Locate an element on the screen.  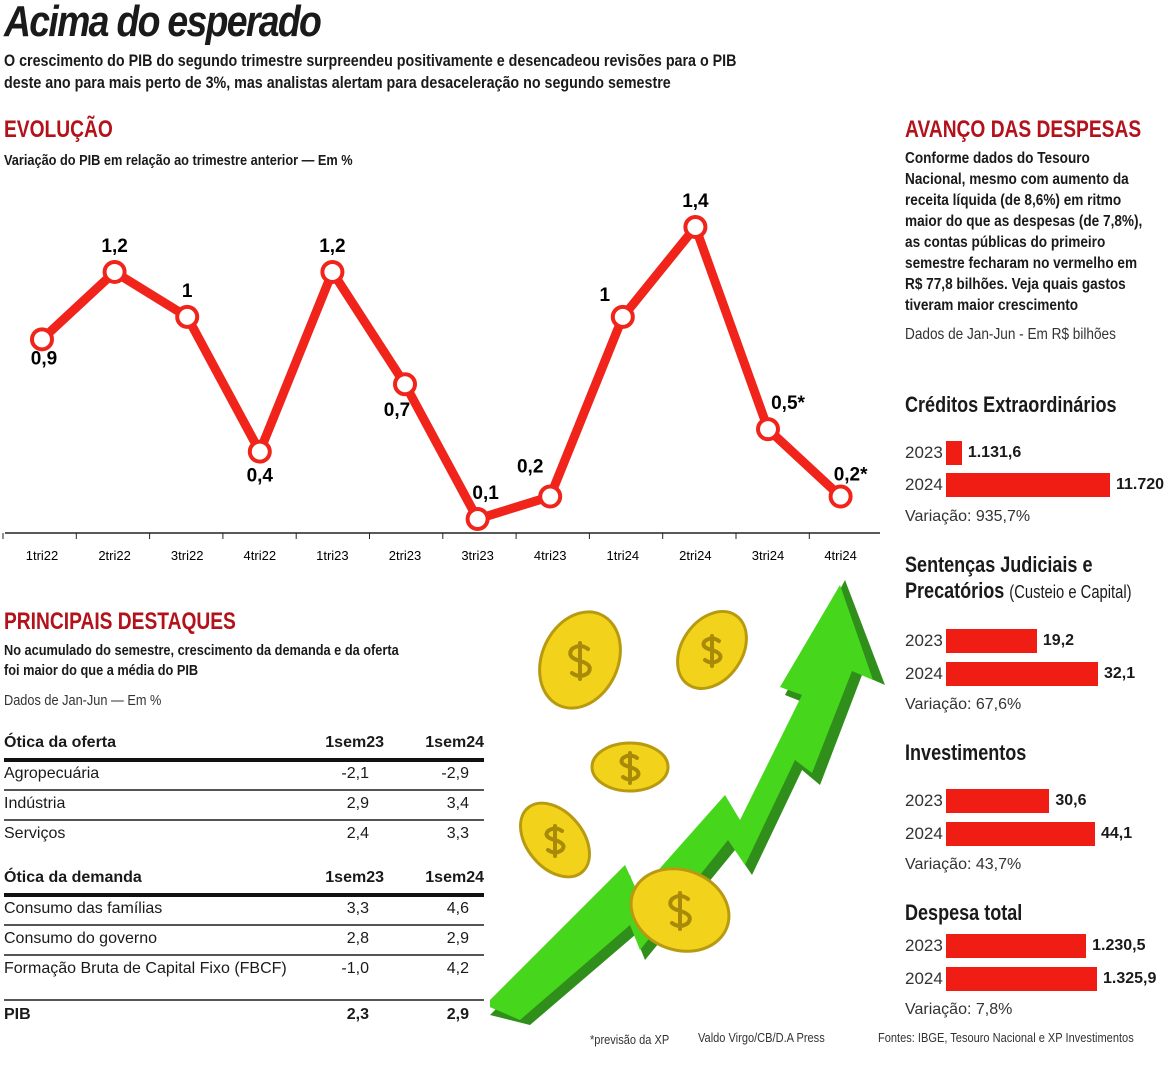
cell: 2,4 is located at coordinates (357, 833).